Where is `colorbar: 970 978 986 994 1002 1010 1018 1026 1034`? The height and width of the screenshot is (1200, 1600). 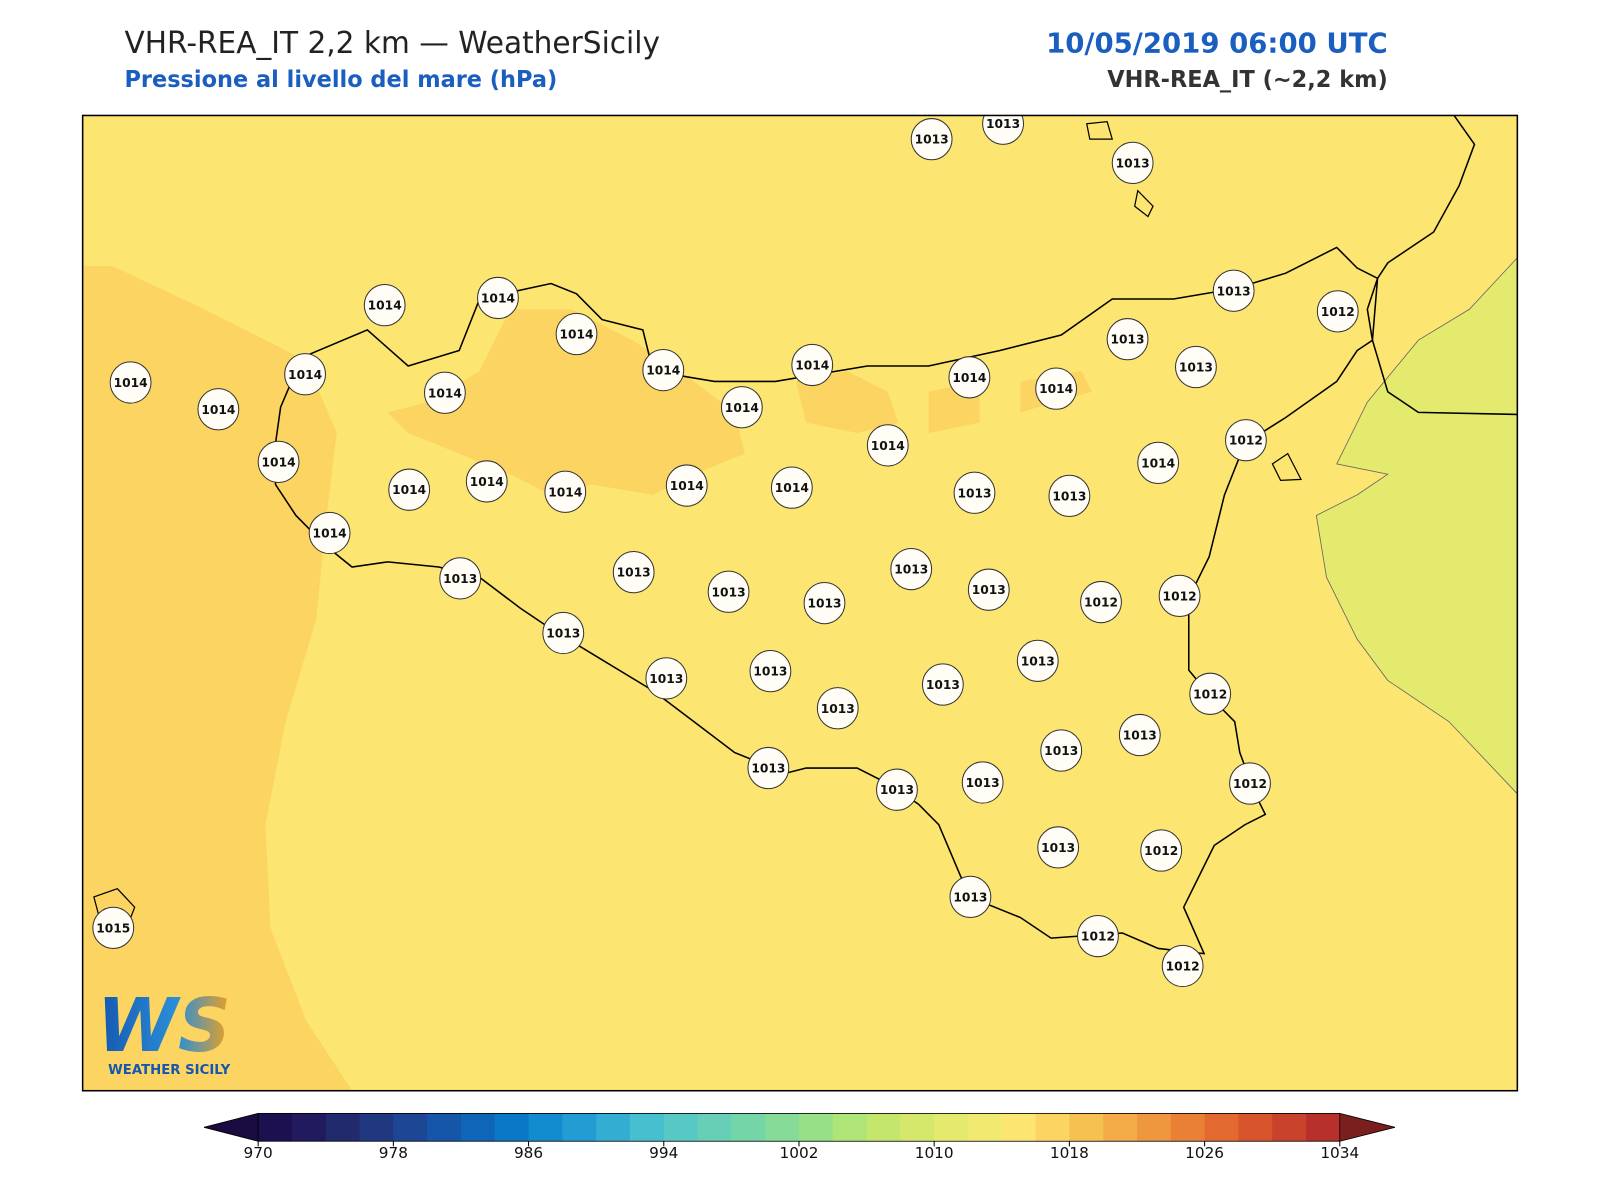 colorbar: 970 978 986 994 1002 1010 1018 1026 1034 is located at coordinates (799, 1137).